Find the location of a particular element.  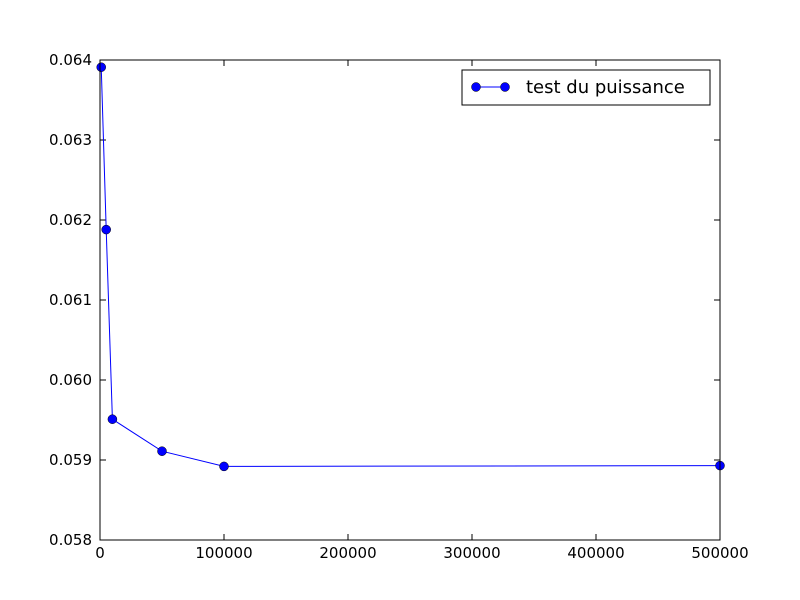

x-tick-label: 100000 is located at coordinates (223, 553).